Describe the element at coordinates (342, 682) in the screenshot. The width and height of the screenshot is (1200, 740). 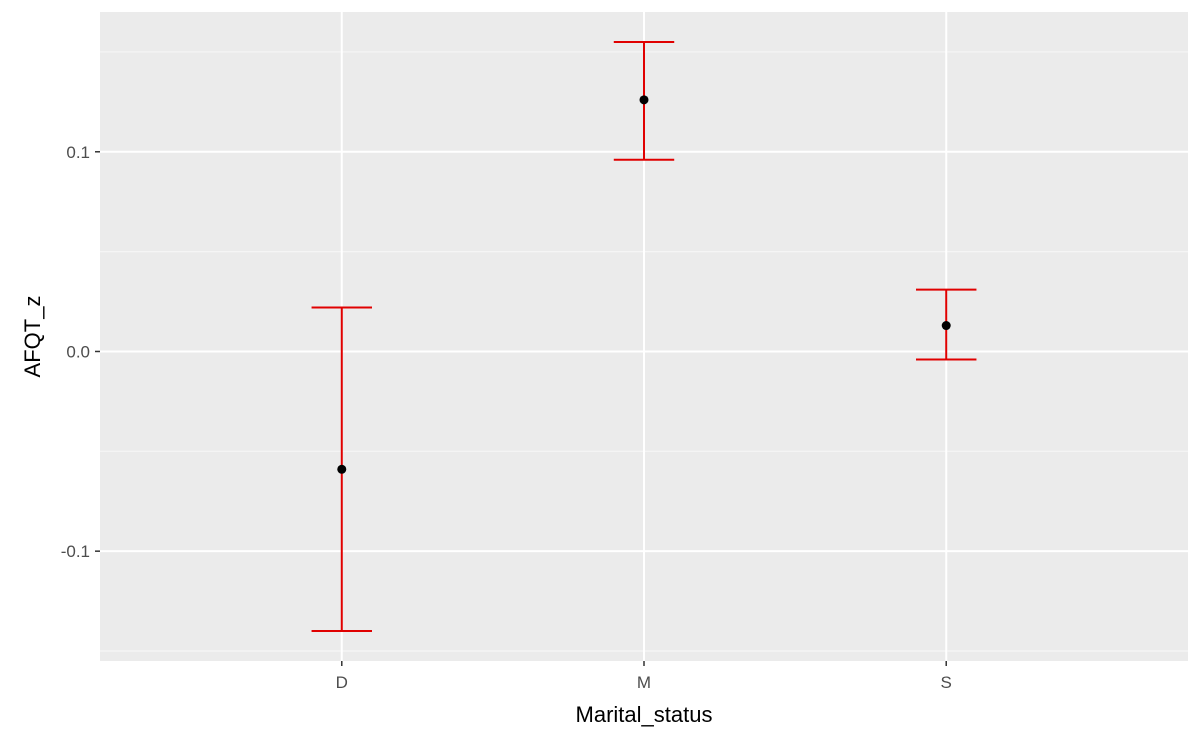
I see `x-tick-label: D` at that location.